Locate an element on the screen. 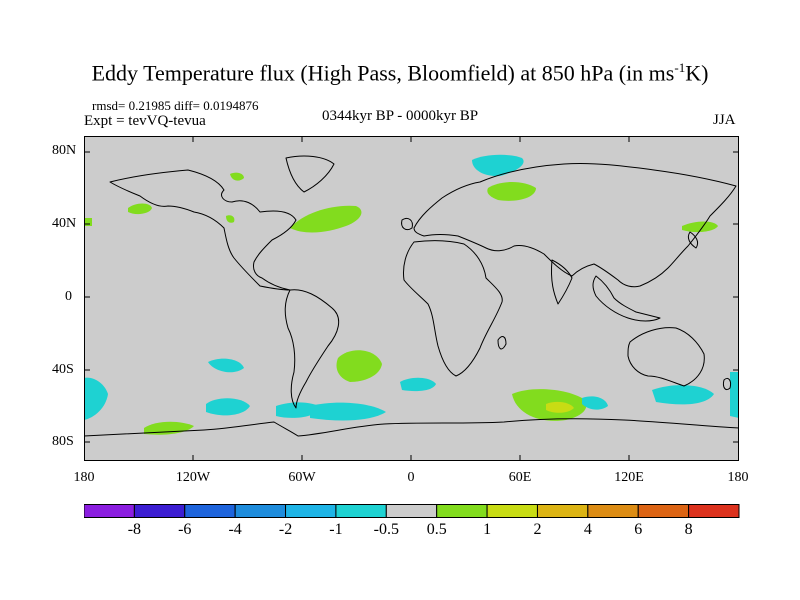  colorbar-label: -6 is located at coordinates (185, 529).